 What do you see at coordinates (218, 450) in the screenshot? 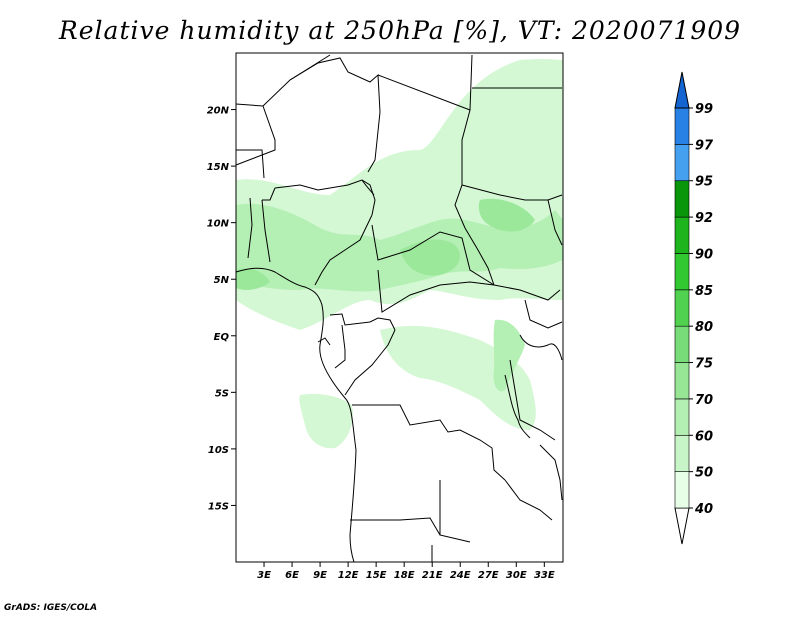
I see `lat-tick-label: 10S` at bounding box center [218, 450].